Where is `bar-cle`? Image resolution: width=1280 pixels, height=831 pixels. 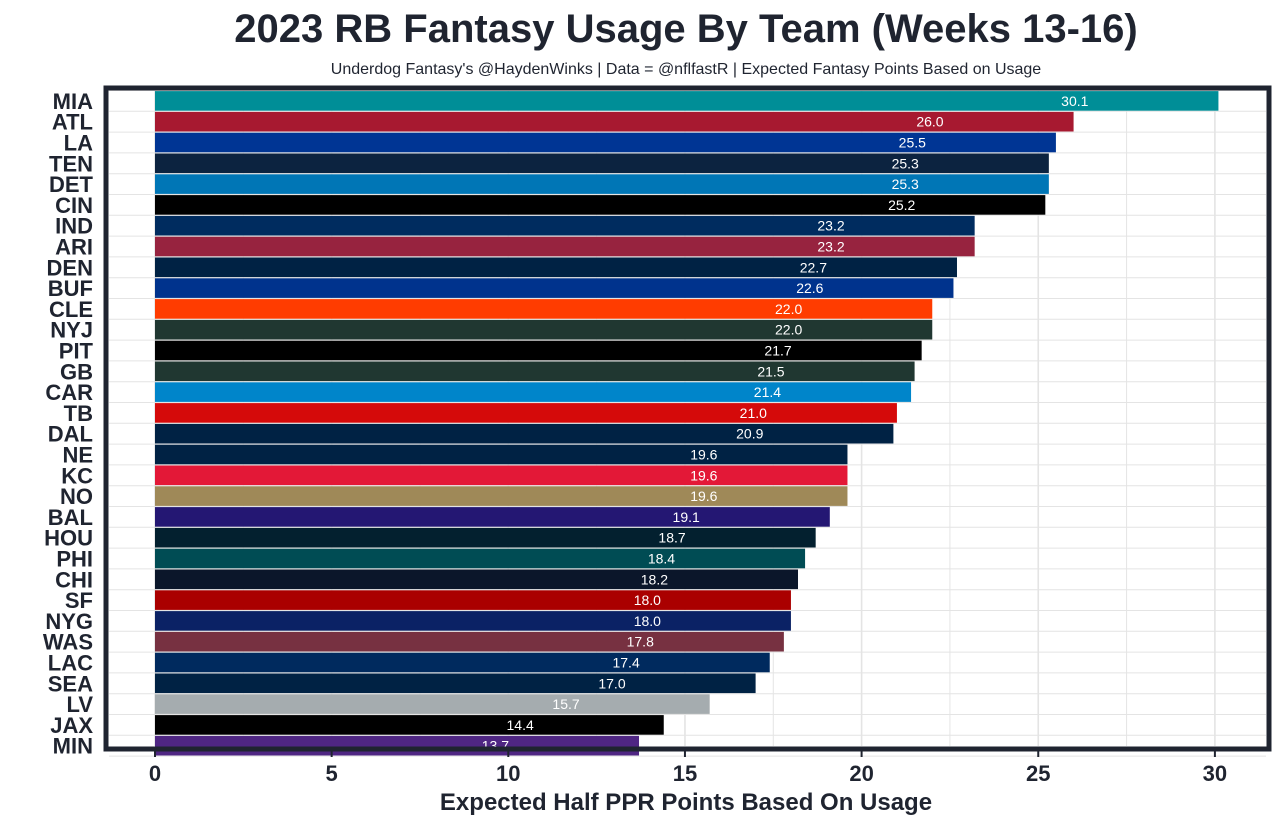
bar-cle is located at coordinates (544, 309).